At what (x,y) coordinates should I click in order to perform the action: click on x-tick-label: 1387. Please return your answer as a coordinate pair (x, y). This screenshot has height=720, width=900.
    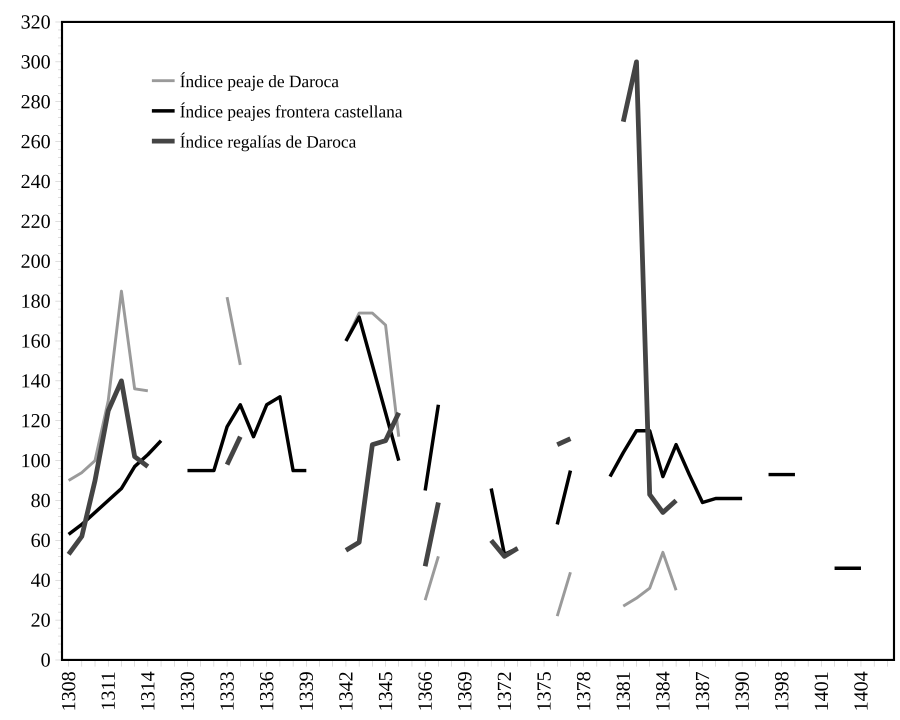
    Looking at the image, I should click on (703, 691).